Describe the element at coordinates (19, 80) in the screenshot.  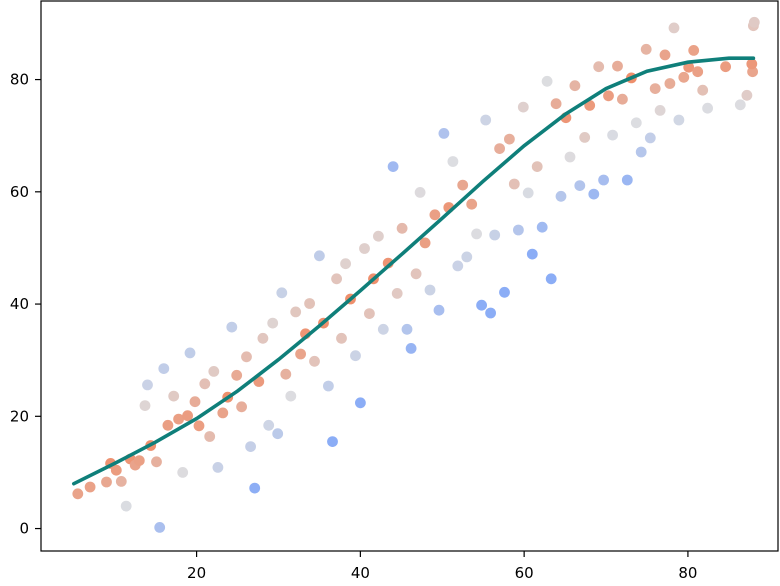
I see `y-tick-label: 80` at that location.